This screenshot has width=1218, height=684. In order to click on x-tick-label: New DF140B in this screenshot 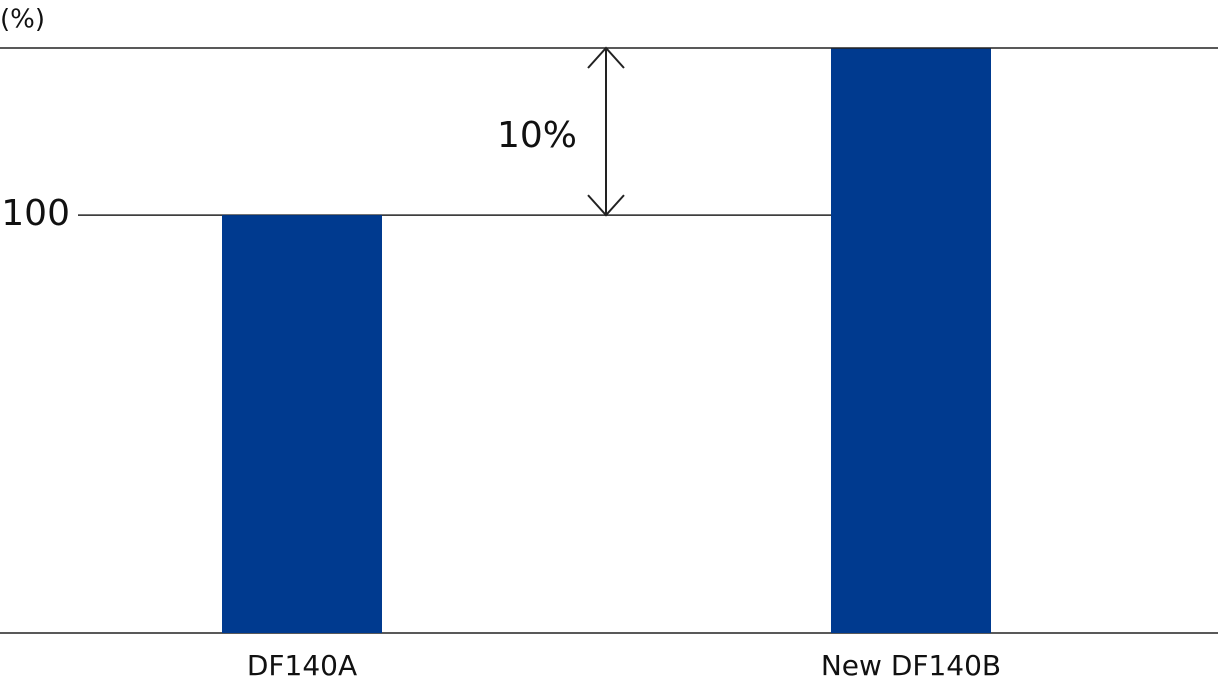, I will do `click(911, 665)`.